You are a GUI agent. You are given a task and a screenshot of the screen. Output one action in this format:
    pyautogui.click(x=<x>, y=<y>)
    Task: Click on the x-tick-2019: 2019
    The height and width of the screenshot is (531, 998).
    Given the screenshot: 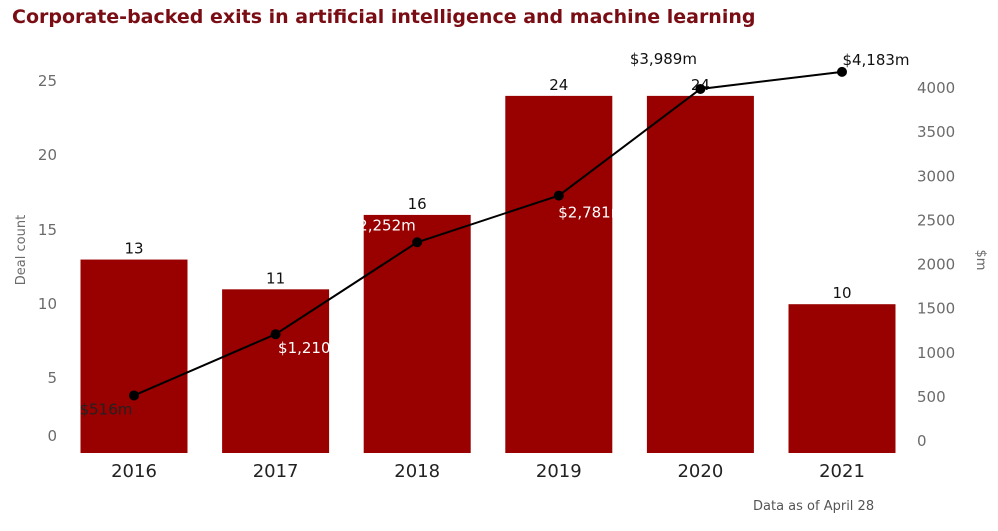 What is the action you would take?
    pyautogui.click(x=559, y=471)
    